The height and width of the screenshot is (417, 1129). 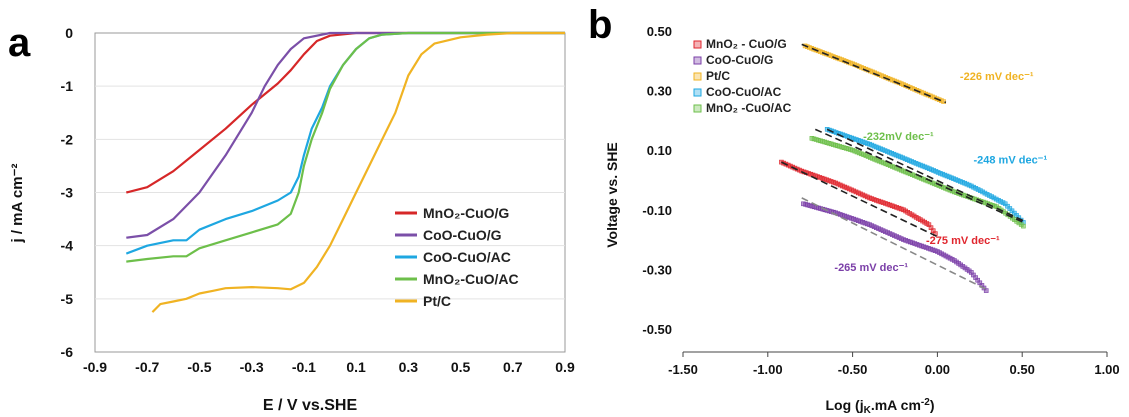 What do you see at coordinates (659, 150) in the screenshot?
I see `panel-b-y-tick-label: 0.10` at bounding box center [659, 150].